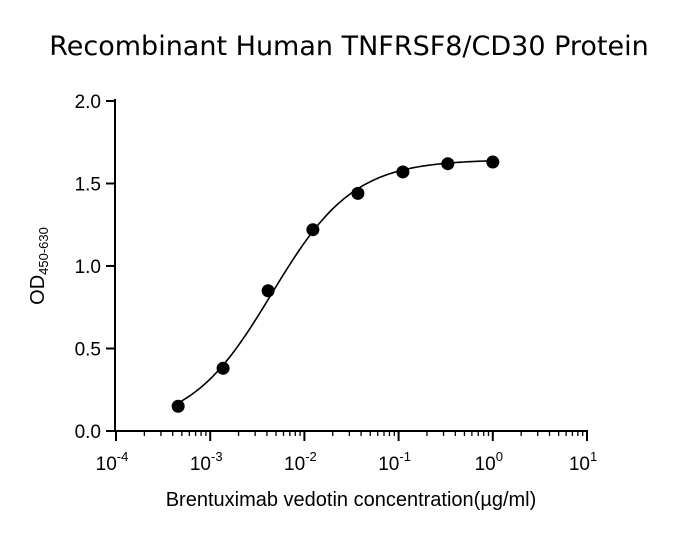  Describe the element at coordinates (489, 462) in the screenshot. I see `x-tick-label: 10⁰` at that location.